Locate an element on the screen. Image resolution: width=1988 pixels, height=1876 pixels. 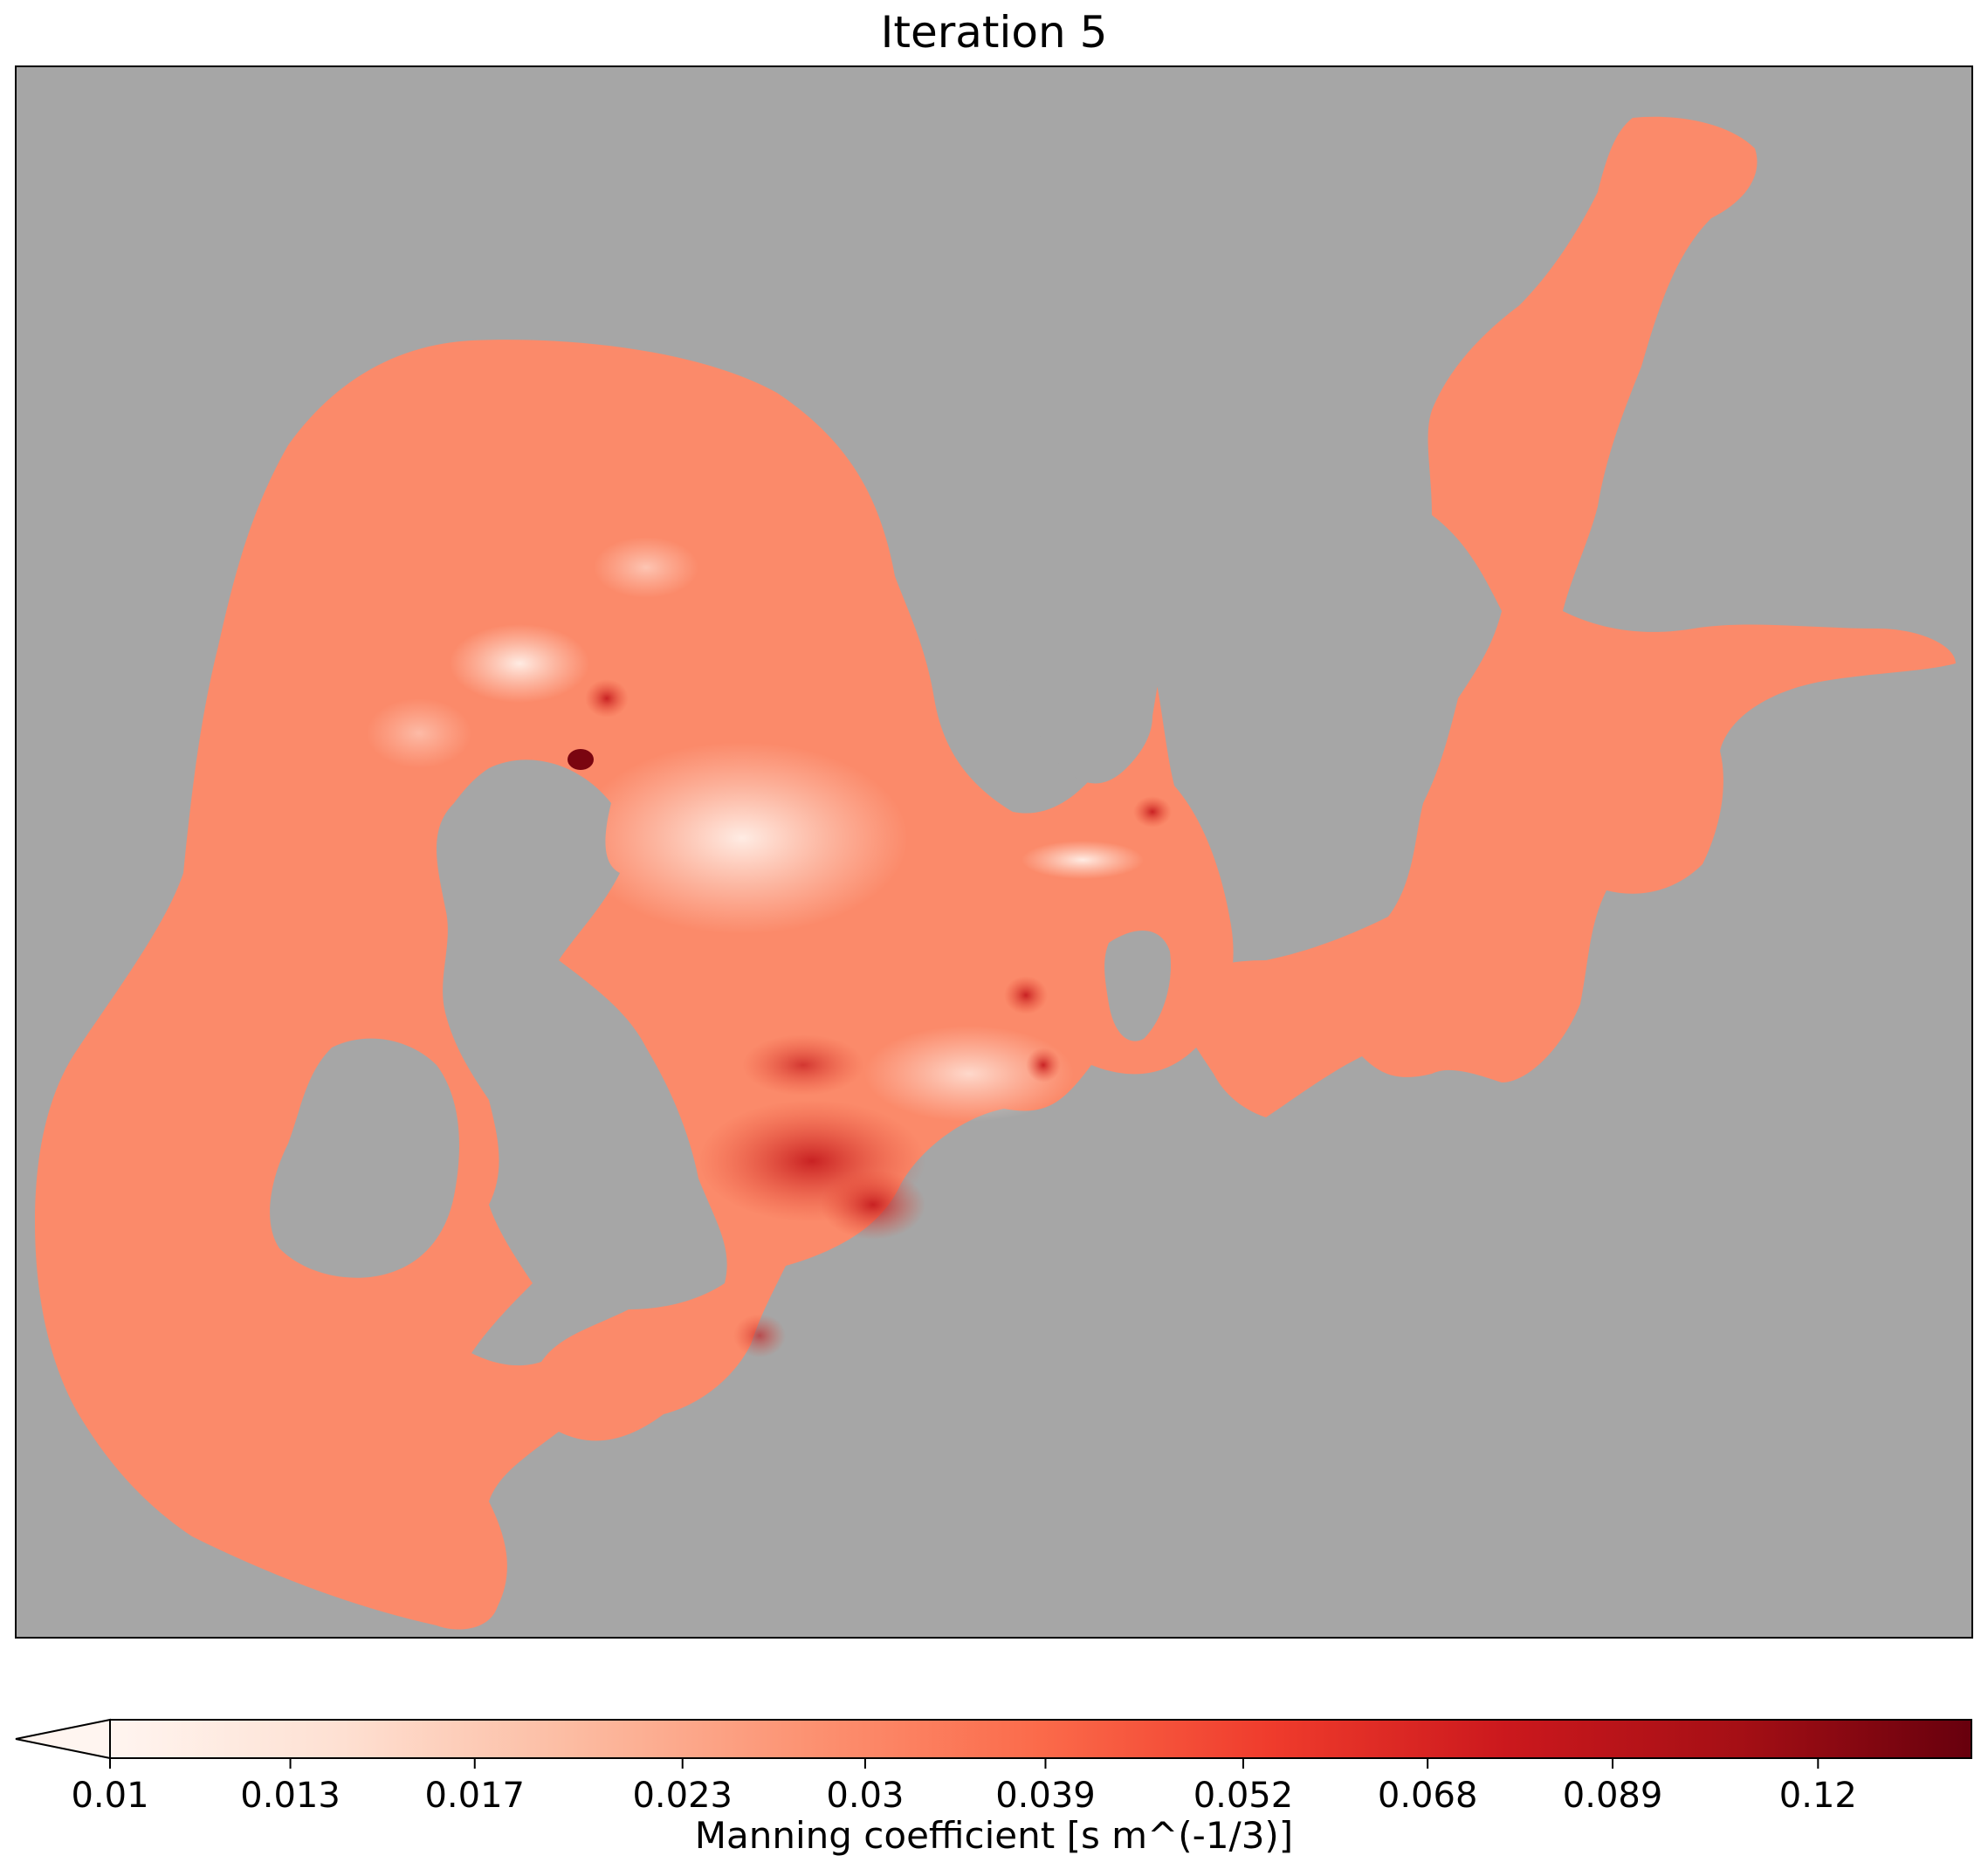
colorbar-tick-label: 0.089 is located at coordinates (1613, 1796).